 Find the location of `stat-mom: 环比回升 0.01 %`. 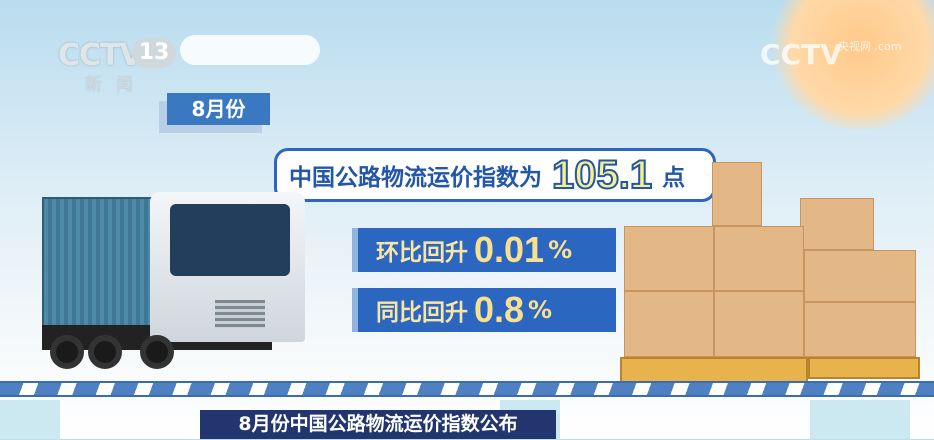

stat-mom: 环比回升 0.01 % is located at coordinates (487, 250).